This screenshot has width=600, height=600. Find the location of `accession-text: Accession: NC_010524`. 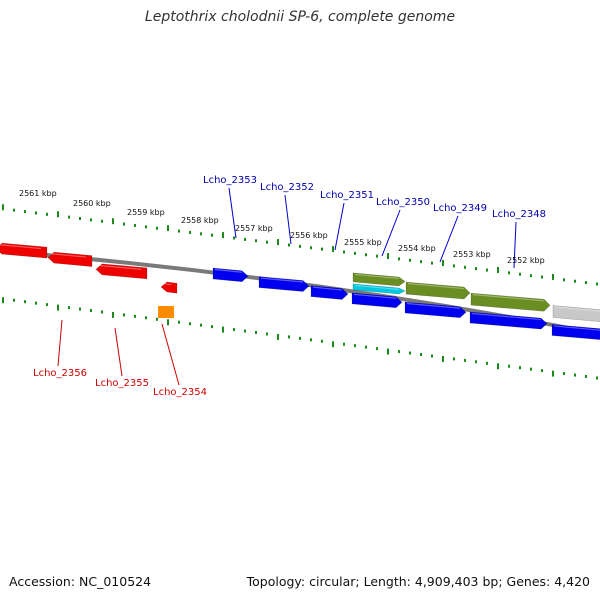

accession-text: Accession: NC_010524 is located at coordinates (80, 581).